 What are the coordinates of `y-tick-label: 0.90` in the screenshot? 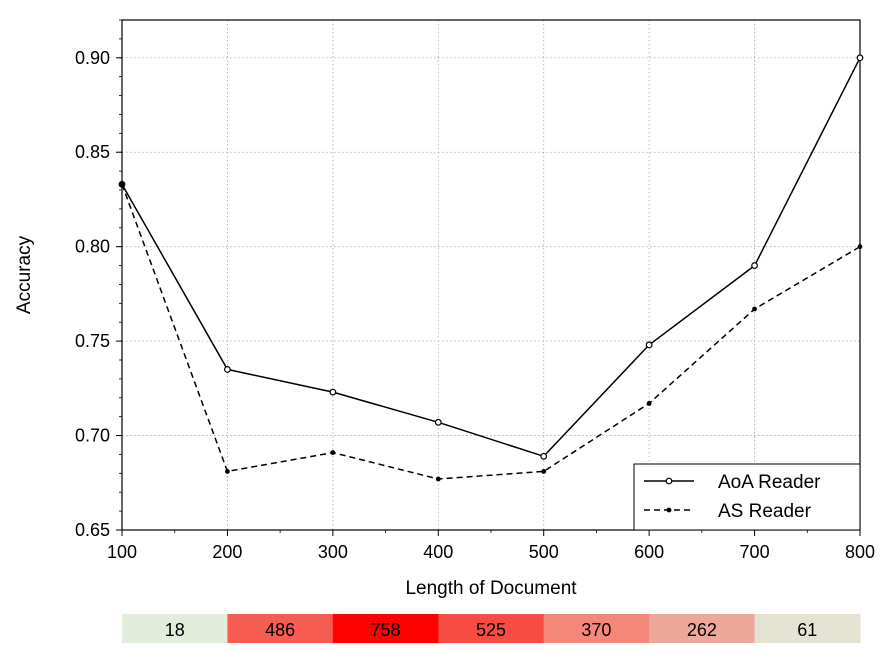 It's located at (92, 58).